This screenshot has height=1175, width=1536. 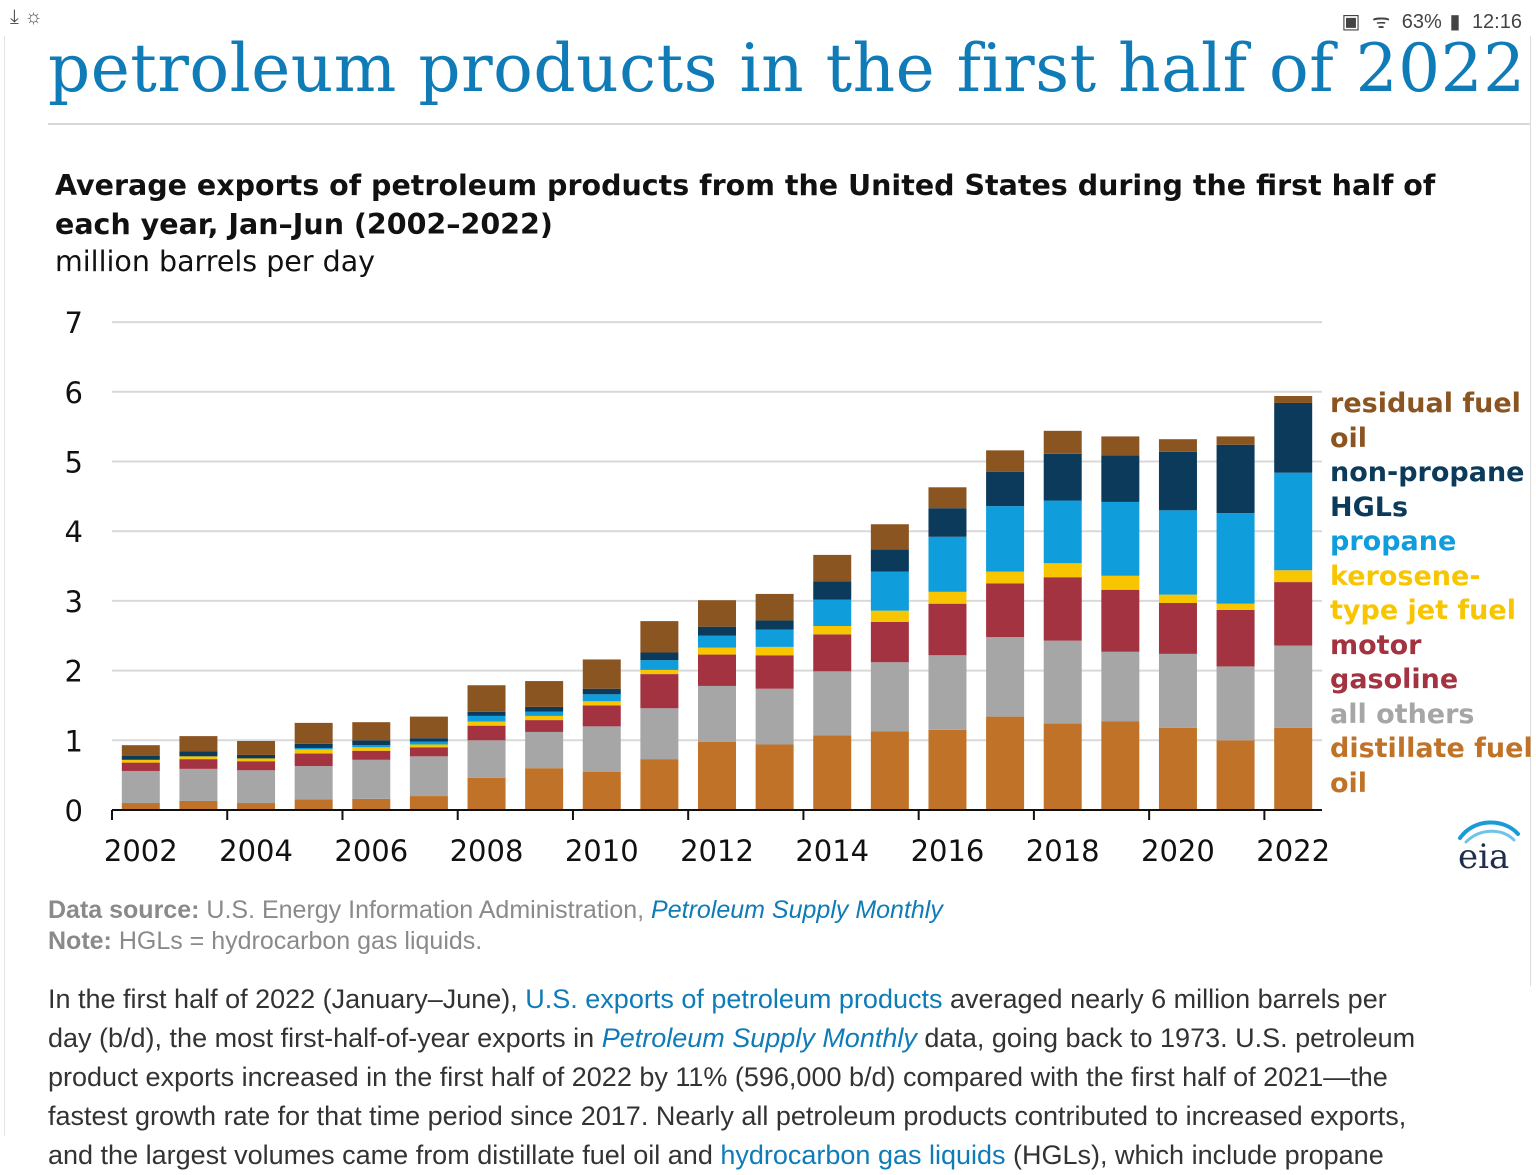 What do you see at coordinates (371, 851) in the screenshot?
I see `x-tick-label: 2006` at bounding box center [371, 851].